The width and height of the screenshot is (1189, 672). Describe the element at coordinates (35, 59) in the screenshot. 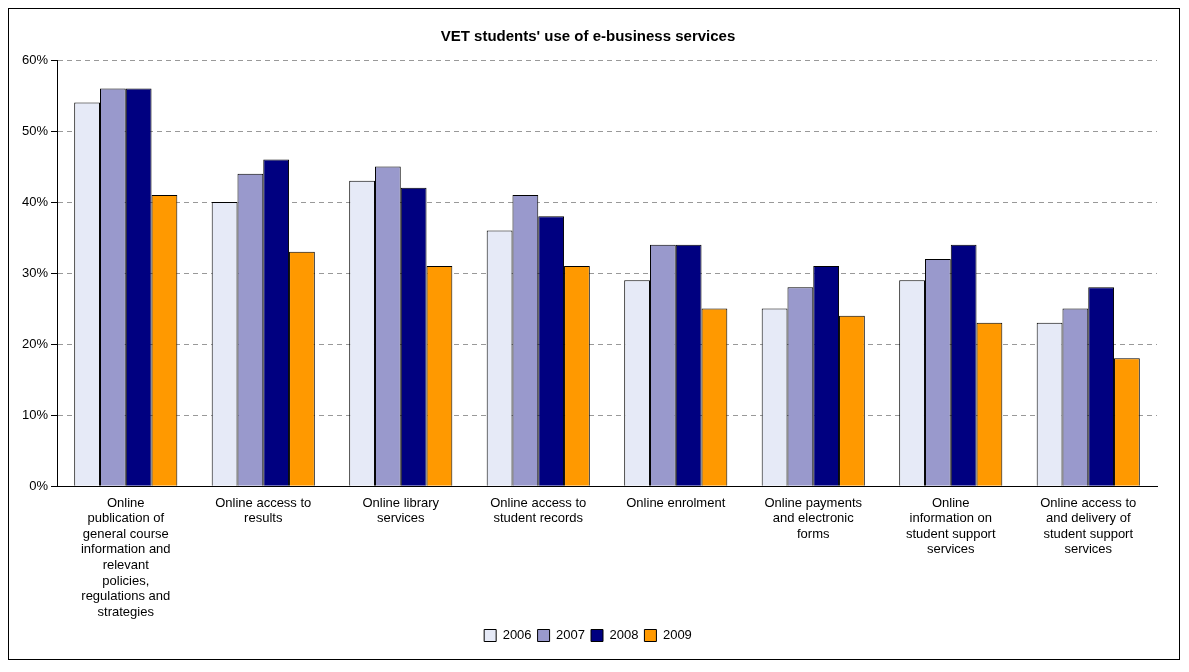

I see `y-tick-label: 60%` at that location.